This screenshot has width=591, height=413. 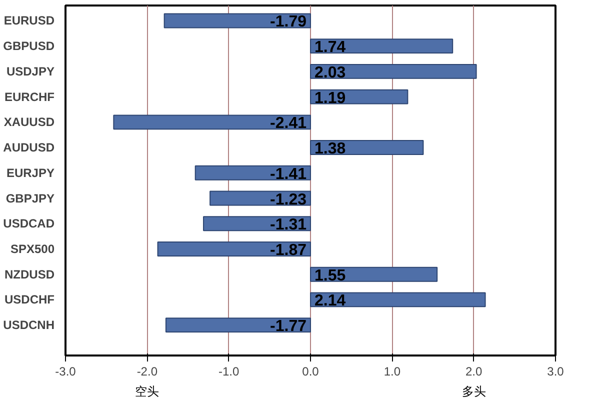 I want to click on text: 多头, so click(x=474, y=391).